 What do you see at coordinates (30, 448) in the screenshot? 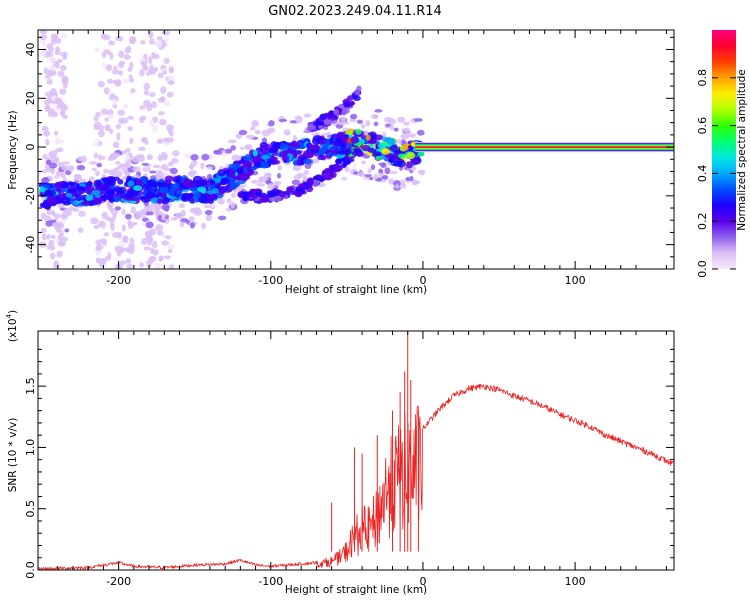
I see `y-tick-label: 1.0` at bounding box center [30, 448].